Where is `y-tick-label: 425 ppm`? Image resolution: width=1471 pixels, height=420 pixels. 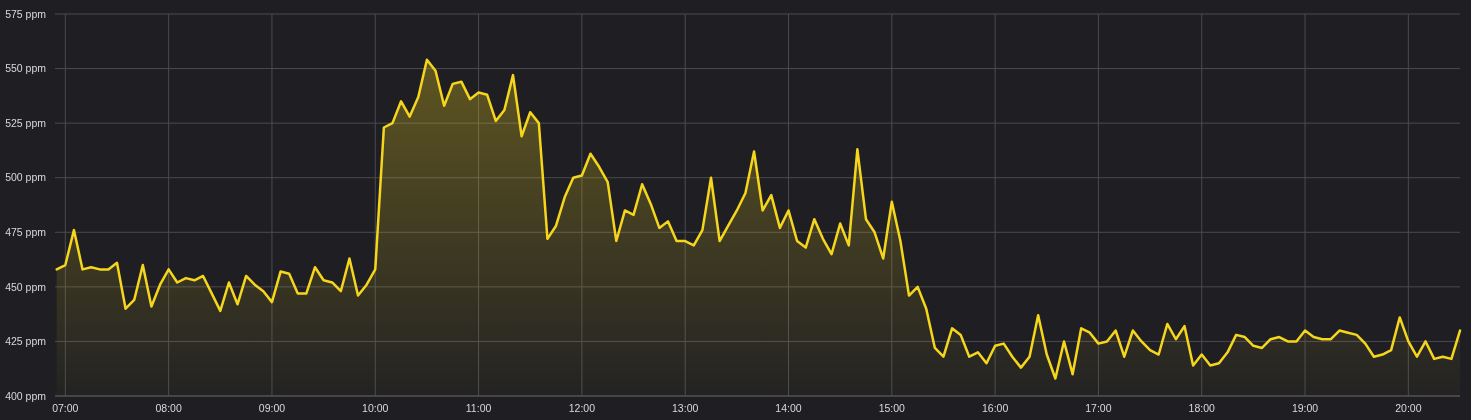
y-tick-label: 425 ppm is located at coordinates (26, 341).